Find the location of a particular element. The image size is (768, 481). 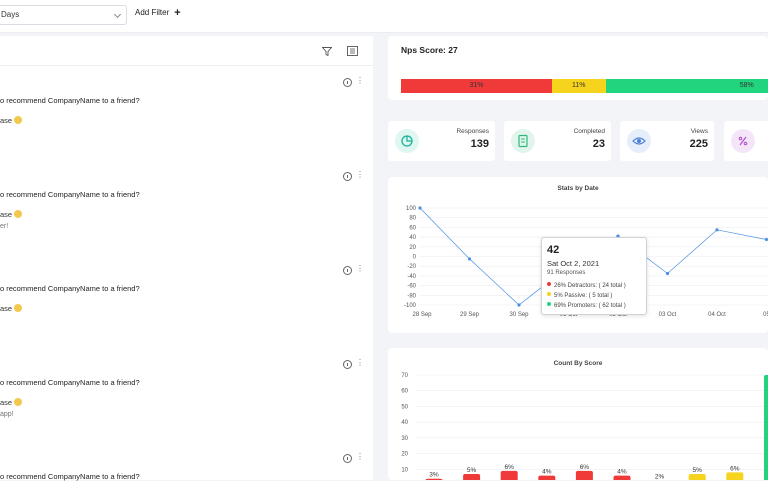

date-range-value: Days is located at coordinates (10, 14).